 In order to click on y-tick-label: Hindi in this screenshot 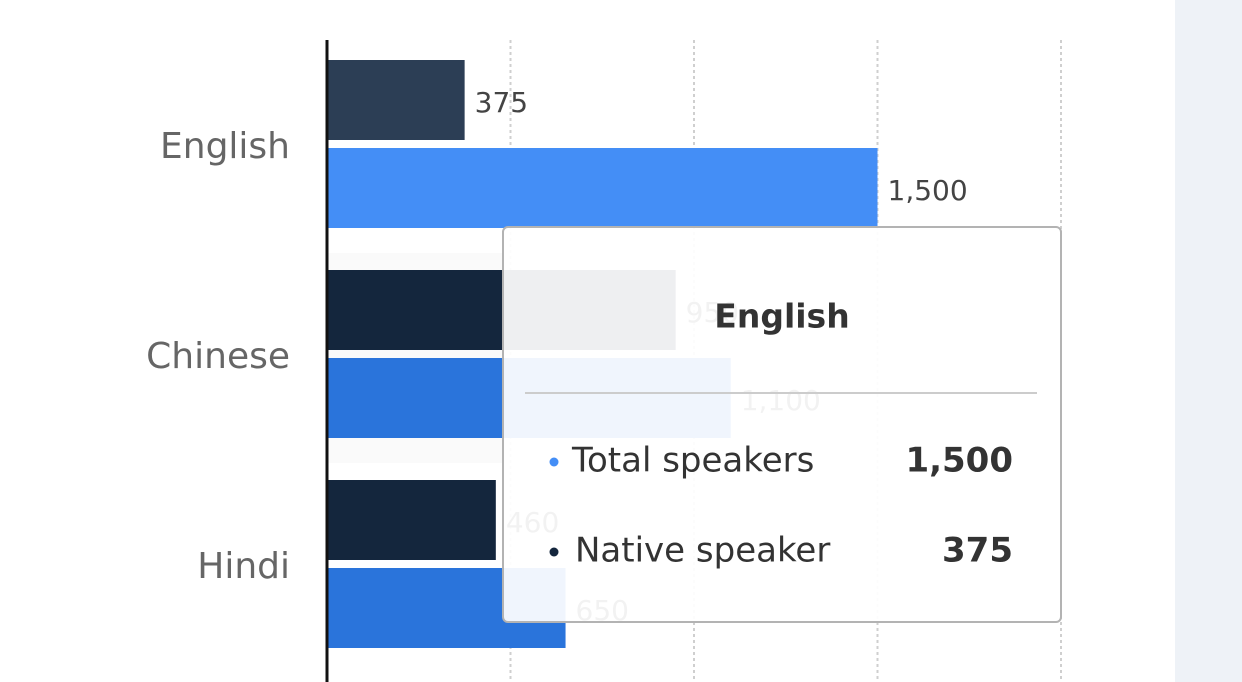, I will do `click(243, 566)`.